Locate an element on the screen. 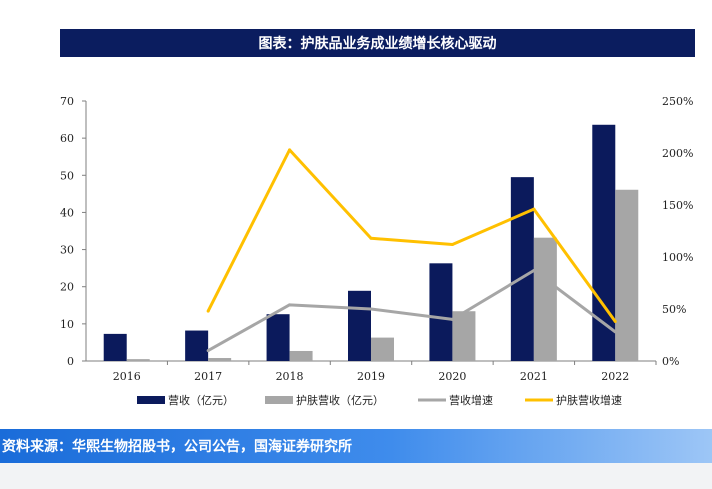  x-tick-label: 2017 is located at coordinates (208, 376).